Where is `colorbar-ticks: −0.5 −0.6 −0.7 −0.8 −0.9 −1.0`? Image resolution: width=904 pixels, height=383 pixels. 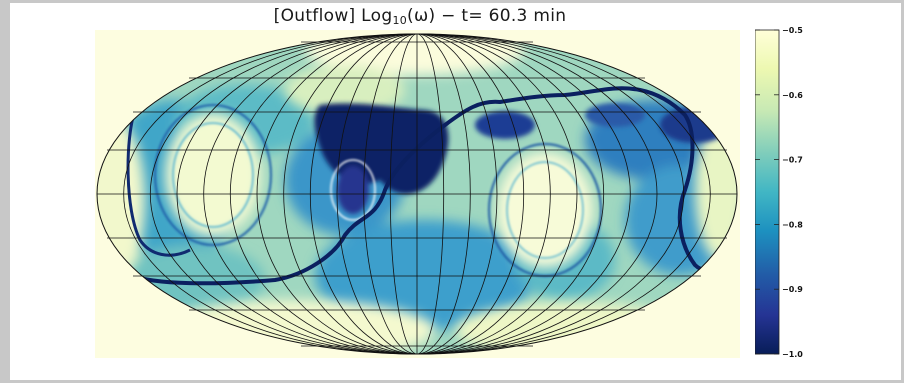 colorbar-ticks: −0.5 −0.6 −0.7 −0.8 −0.9 −1.0 is located at coordinates (779, 192).